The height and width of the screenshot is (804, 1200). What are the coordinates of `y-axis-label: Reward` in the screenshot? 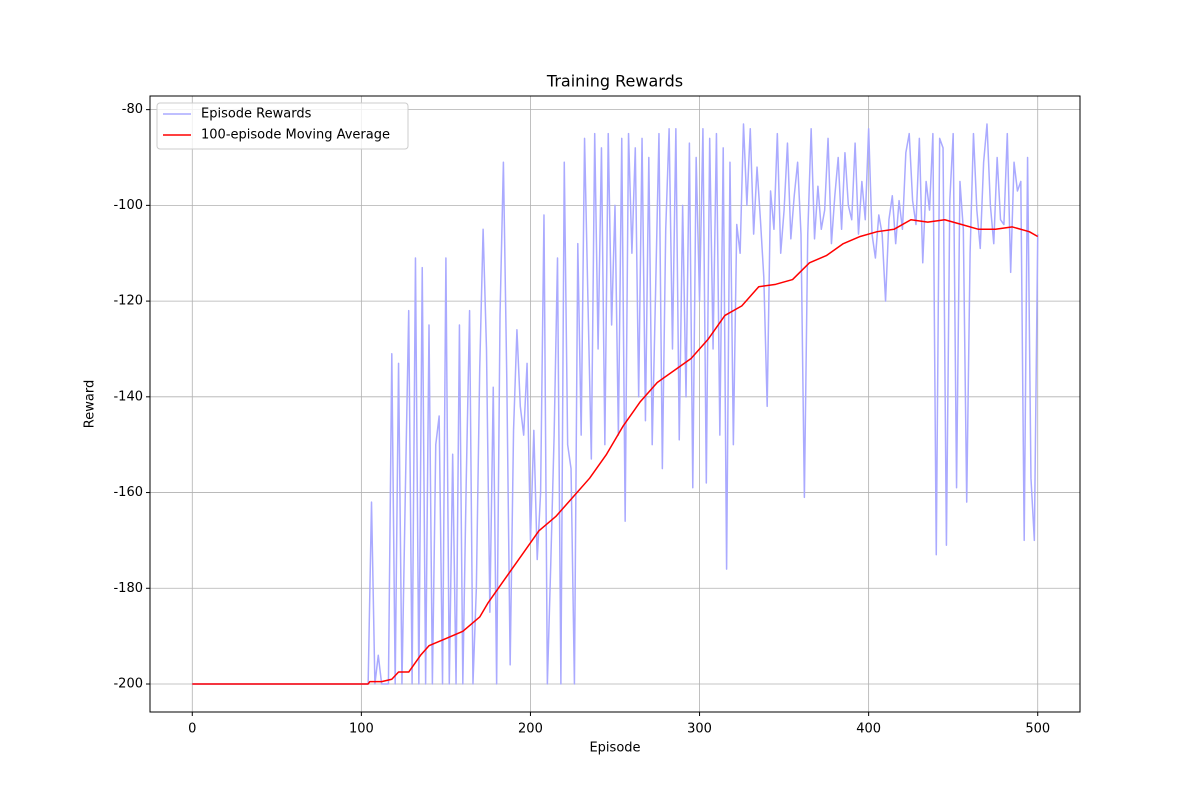 It's located at (90, 404).